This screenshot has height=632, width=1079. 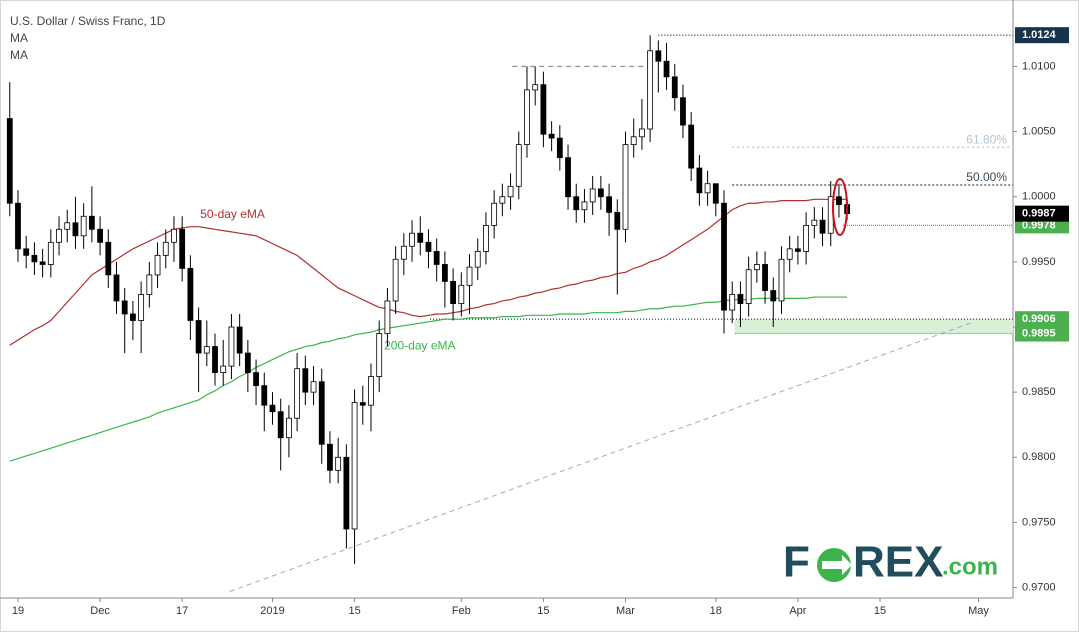 I want to click on x-tick-label: Apr, so click(x=797, y=611).